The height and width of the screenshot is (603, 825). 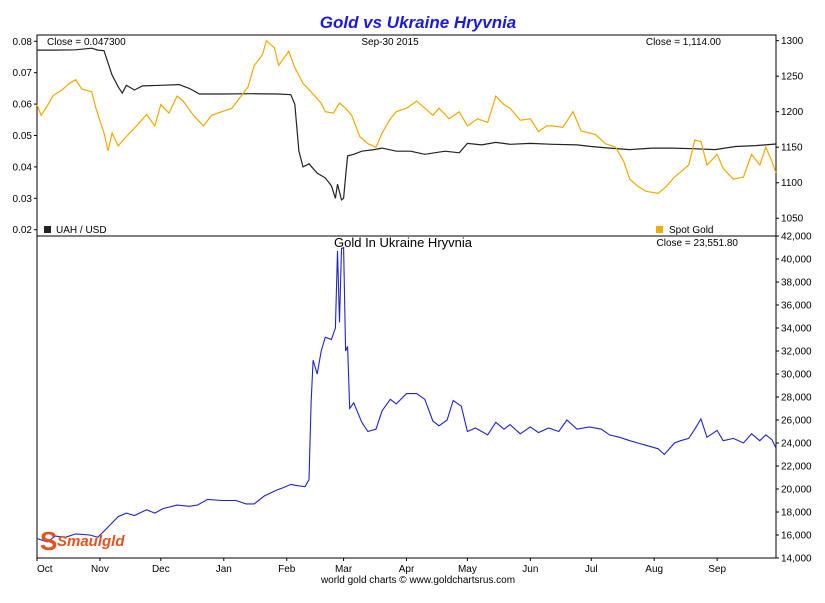 I want to click on x-tick-label: Jan, so click(x=224, y=569).